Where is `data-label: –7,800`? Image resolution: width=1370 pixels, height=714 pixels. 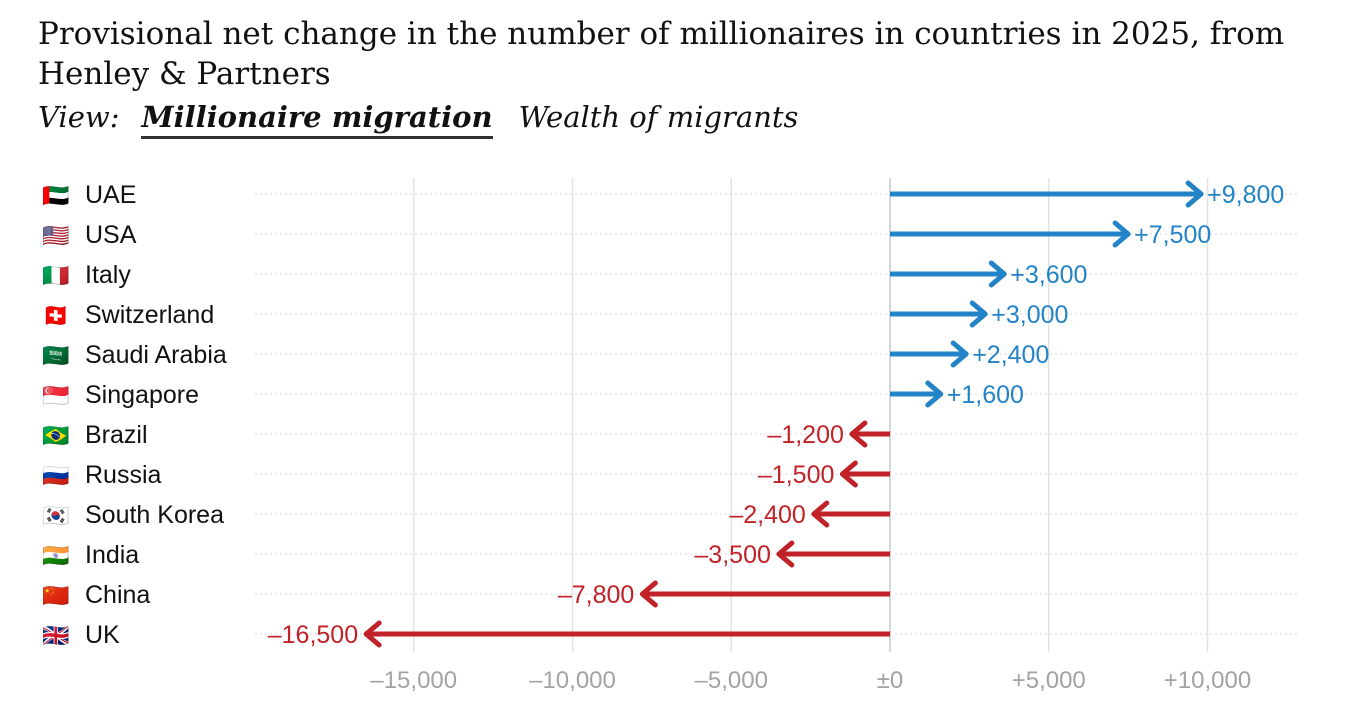 data-label: –7,800 is located at coordinates (596, 595).